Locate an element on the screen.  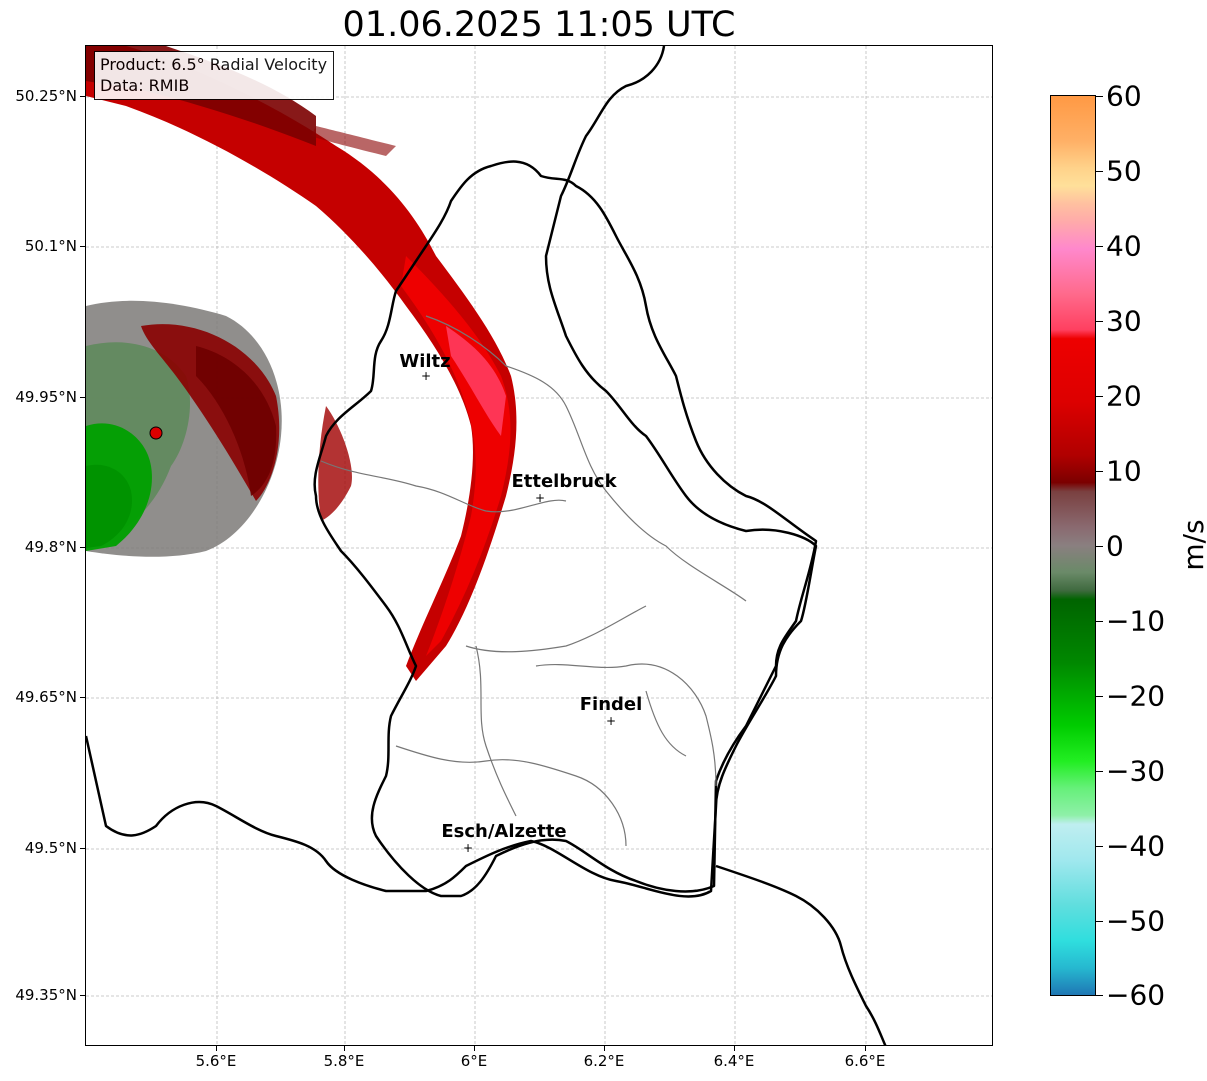
colorbar-label: 20 is located at coordinates (1124, 396).